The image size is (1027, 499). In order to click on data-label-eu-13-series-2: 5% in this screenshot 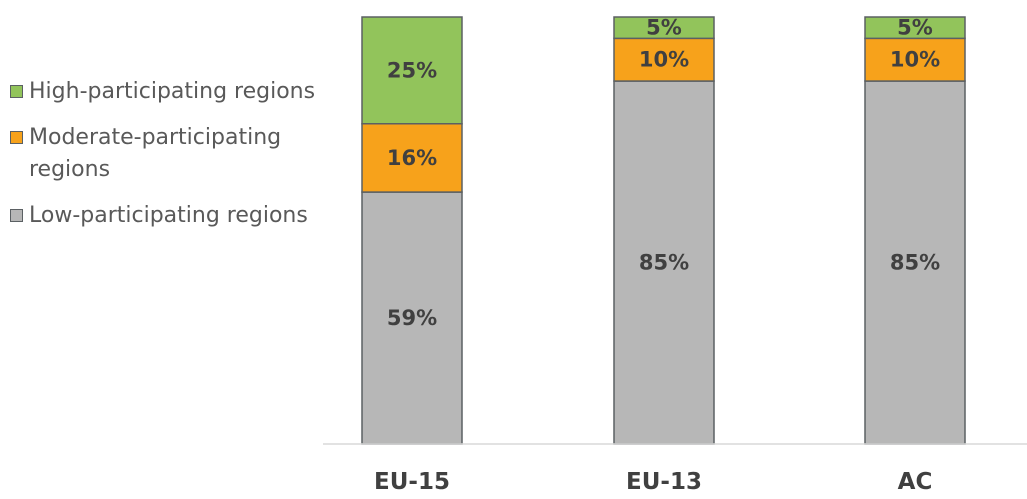, I will do `click(664, 28)`.